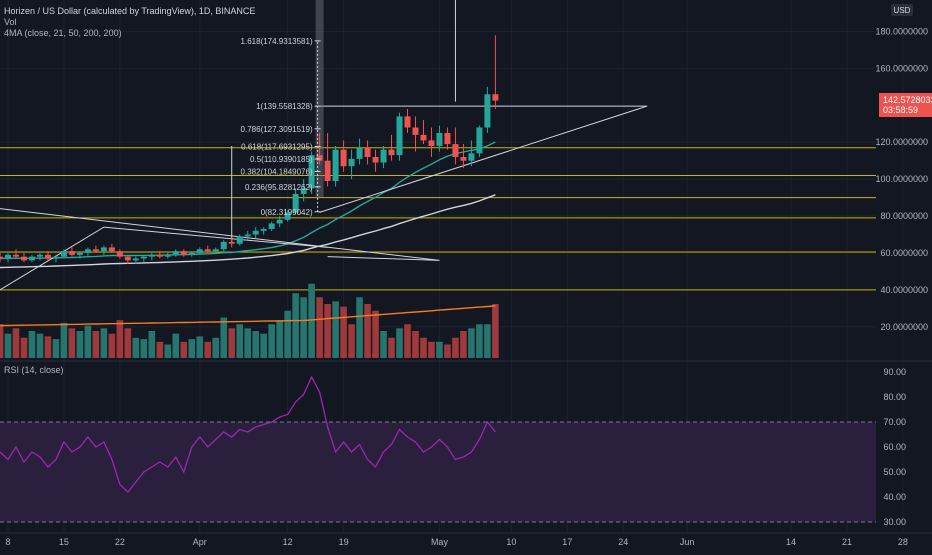 The image size is (932, 555). I want to click on rsi-line, so click(248, 434).